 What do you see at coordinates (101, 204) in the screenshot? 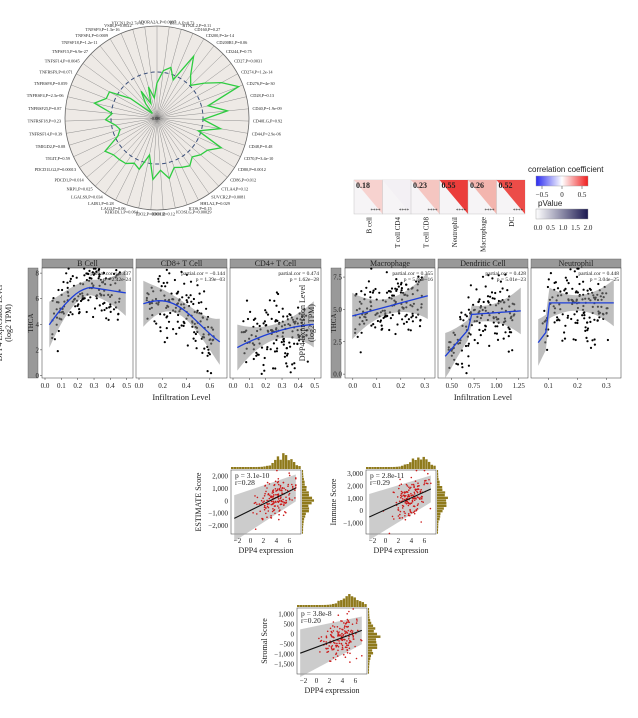
I see `radar-axis-label: LAIR1,P=0.28` at bounding box center [101, 204].